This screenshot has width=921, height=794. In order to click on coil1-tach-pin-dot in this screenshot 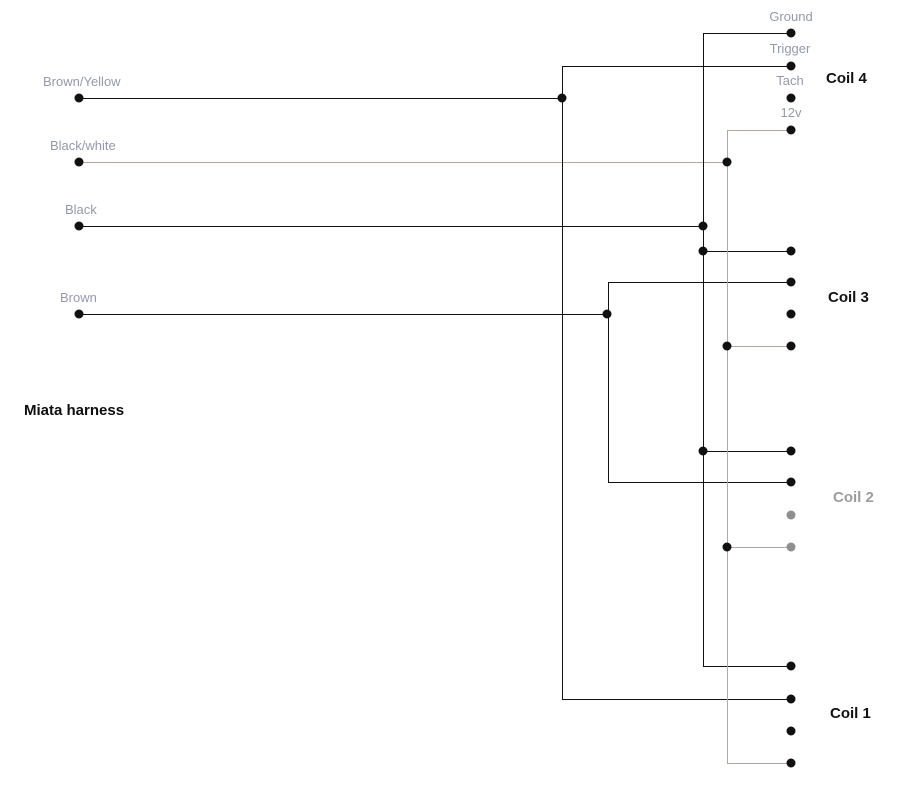, I will do `click(791, 731)`.